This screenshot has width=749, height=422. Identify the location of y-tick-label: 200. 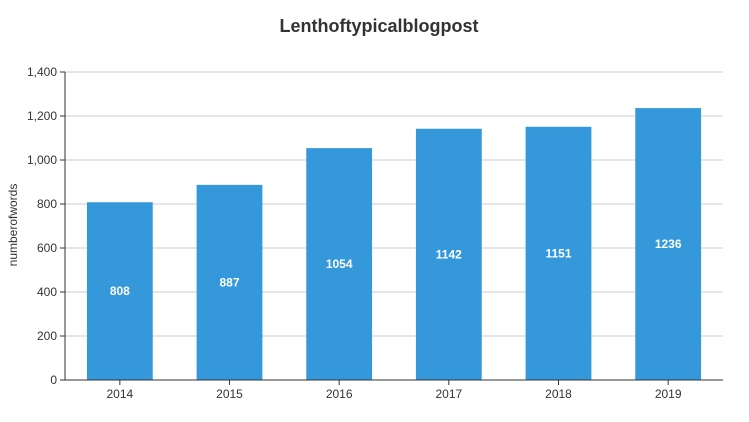
(47, 336).